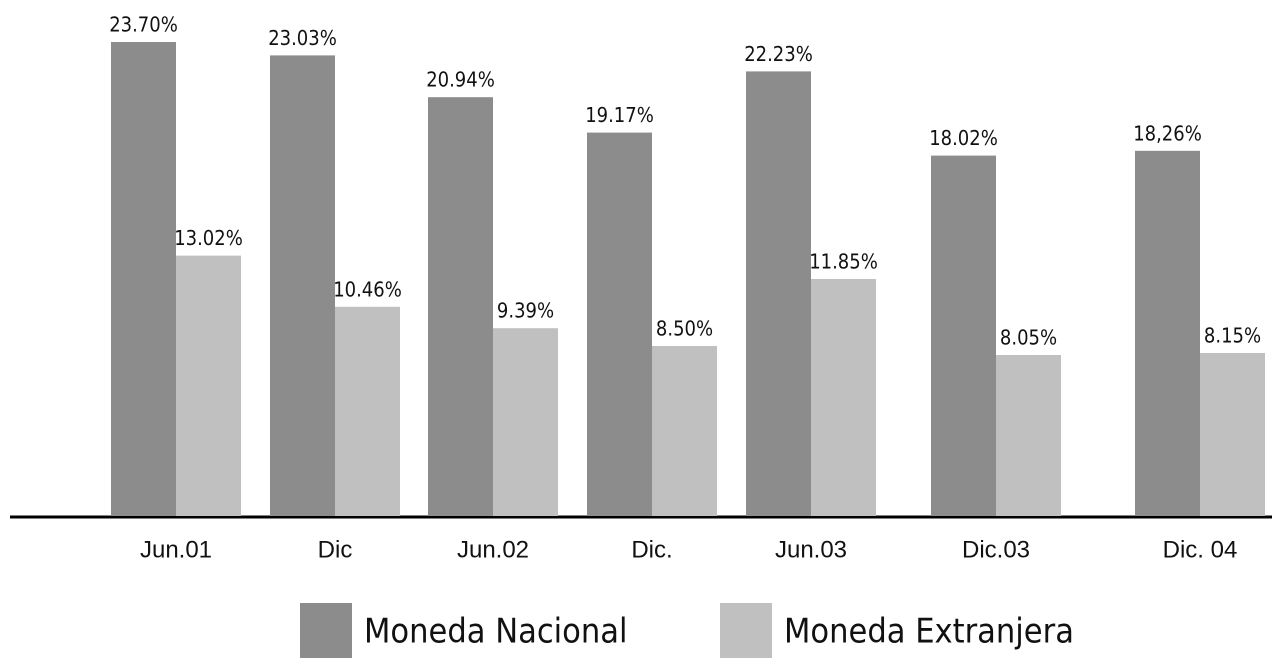 The image size is (1272, 658). I want to click on value-label: 8.50%, so click(684, 329).